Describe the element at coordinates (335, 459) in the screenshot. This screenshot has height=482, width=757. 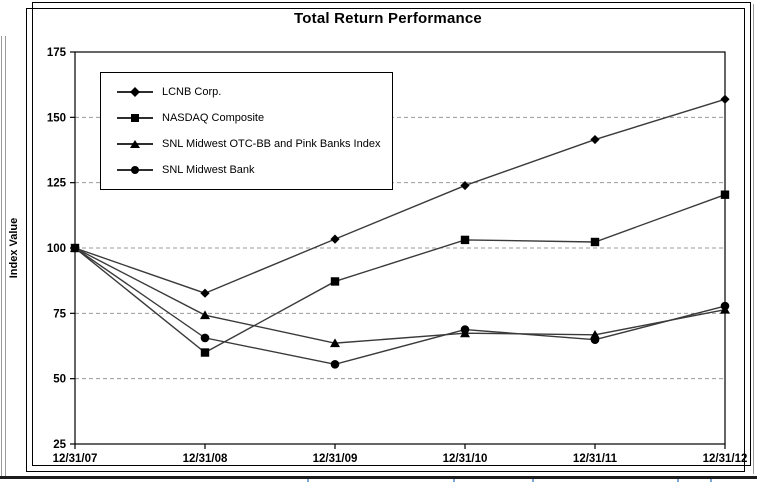
I see `x-tick-label: 12/31/09` at that location.